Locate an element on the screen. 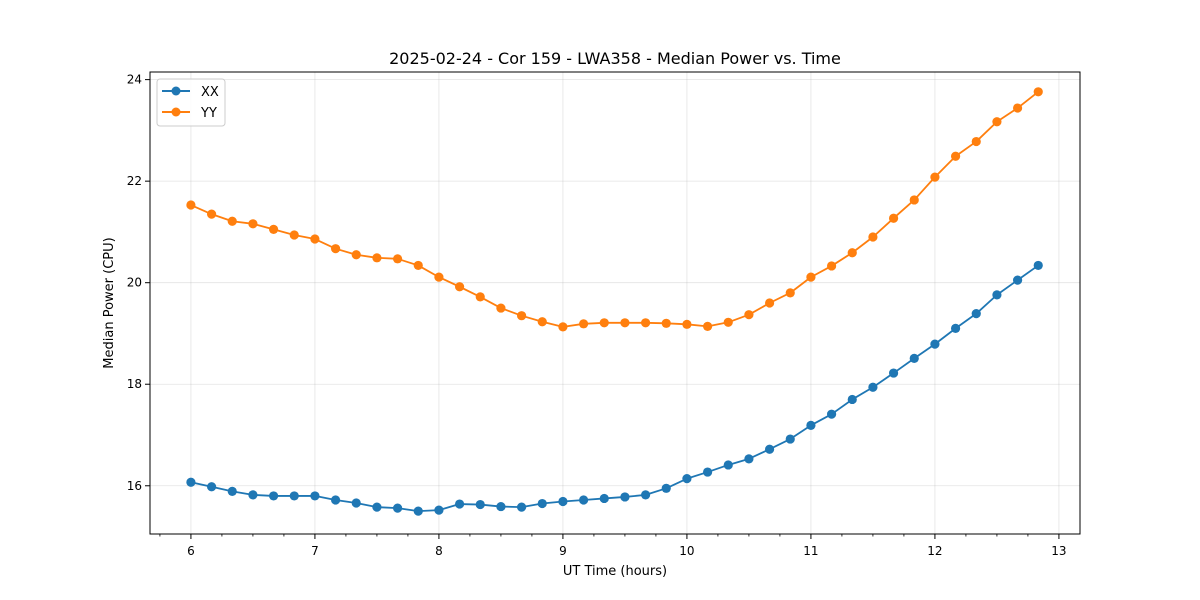 Image resolution: width=1200 pixels, height=600 pixels. legend-marker-yy is located at coordinates (176, 112).